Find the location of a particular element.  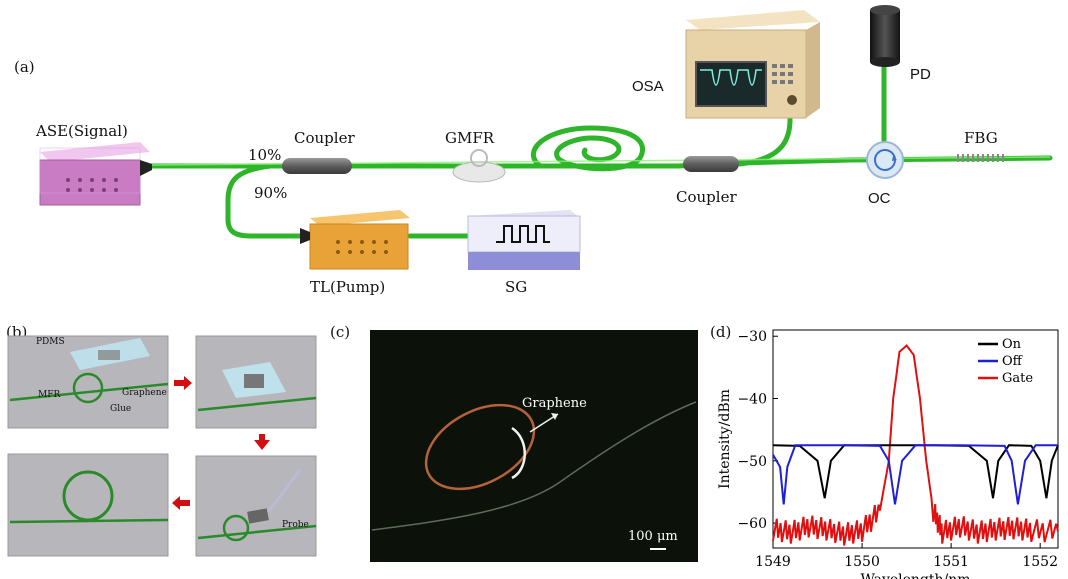

x-tick-label: 1552 is located at coordinates (1040, 562).